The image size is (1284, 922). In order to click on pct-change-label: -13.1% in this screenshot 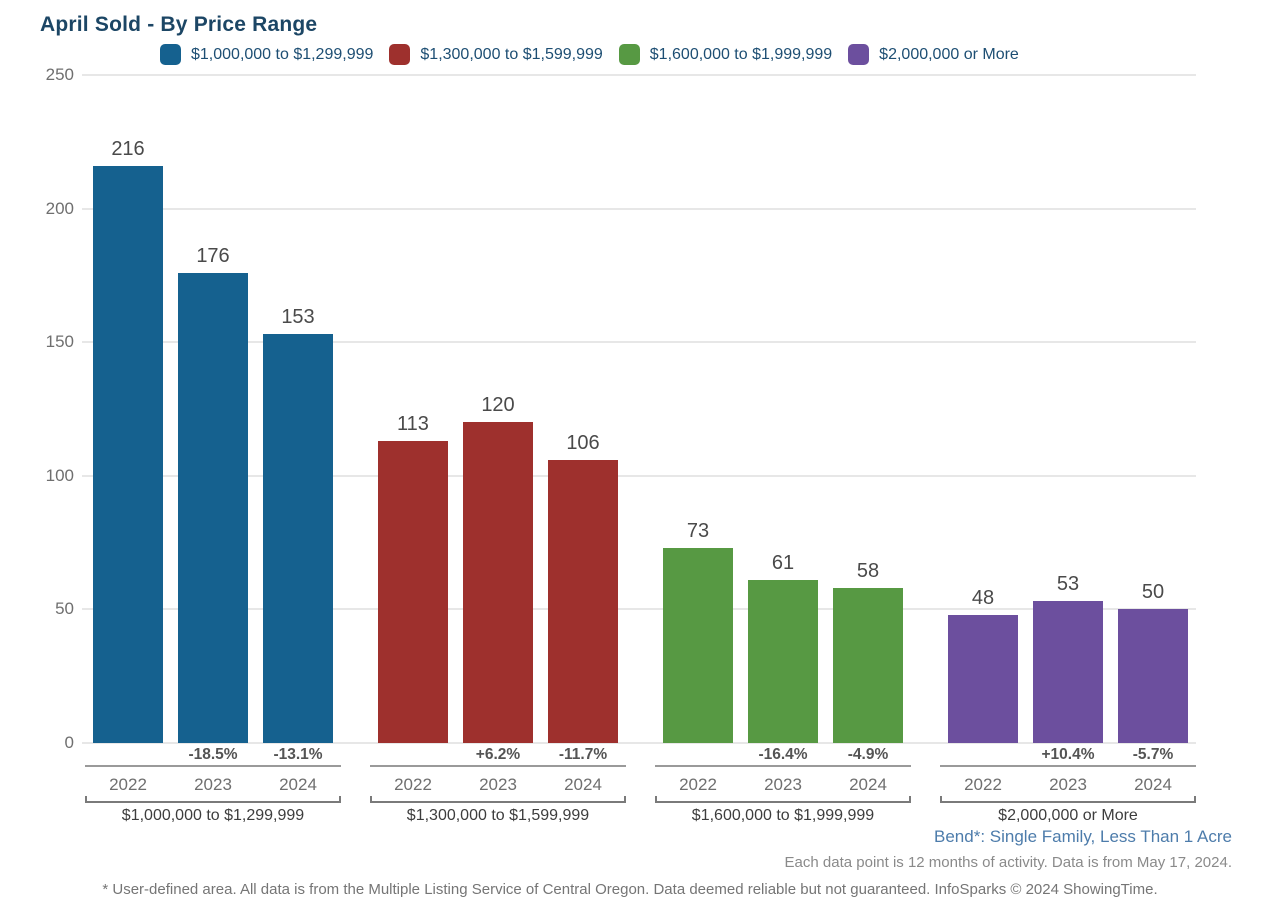, I will do `click(298, 754)`.